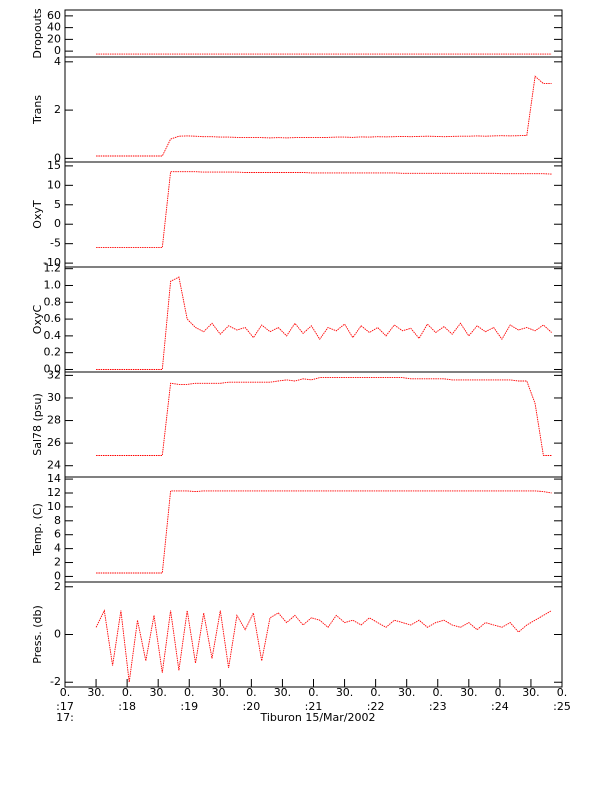 The height and width of the screenshot is (785, 612). What do you see at coordinates (53, 268) in the screenshot?
I see `y-tick-label: 1.2` at bounding box center [53, 268].